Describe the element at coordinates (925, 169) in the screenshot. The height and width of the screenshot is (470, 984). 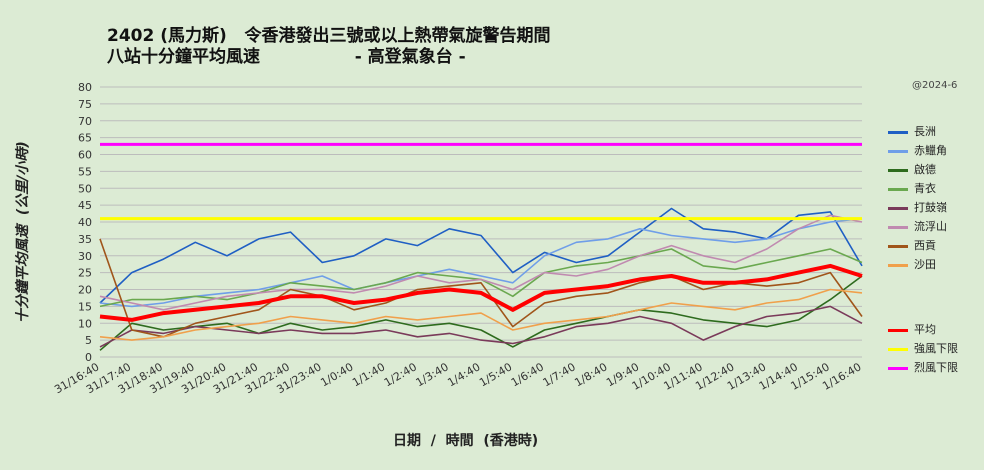
I see `legend-label: 啟德` at that location.